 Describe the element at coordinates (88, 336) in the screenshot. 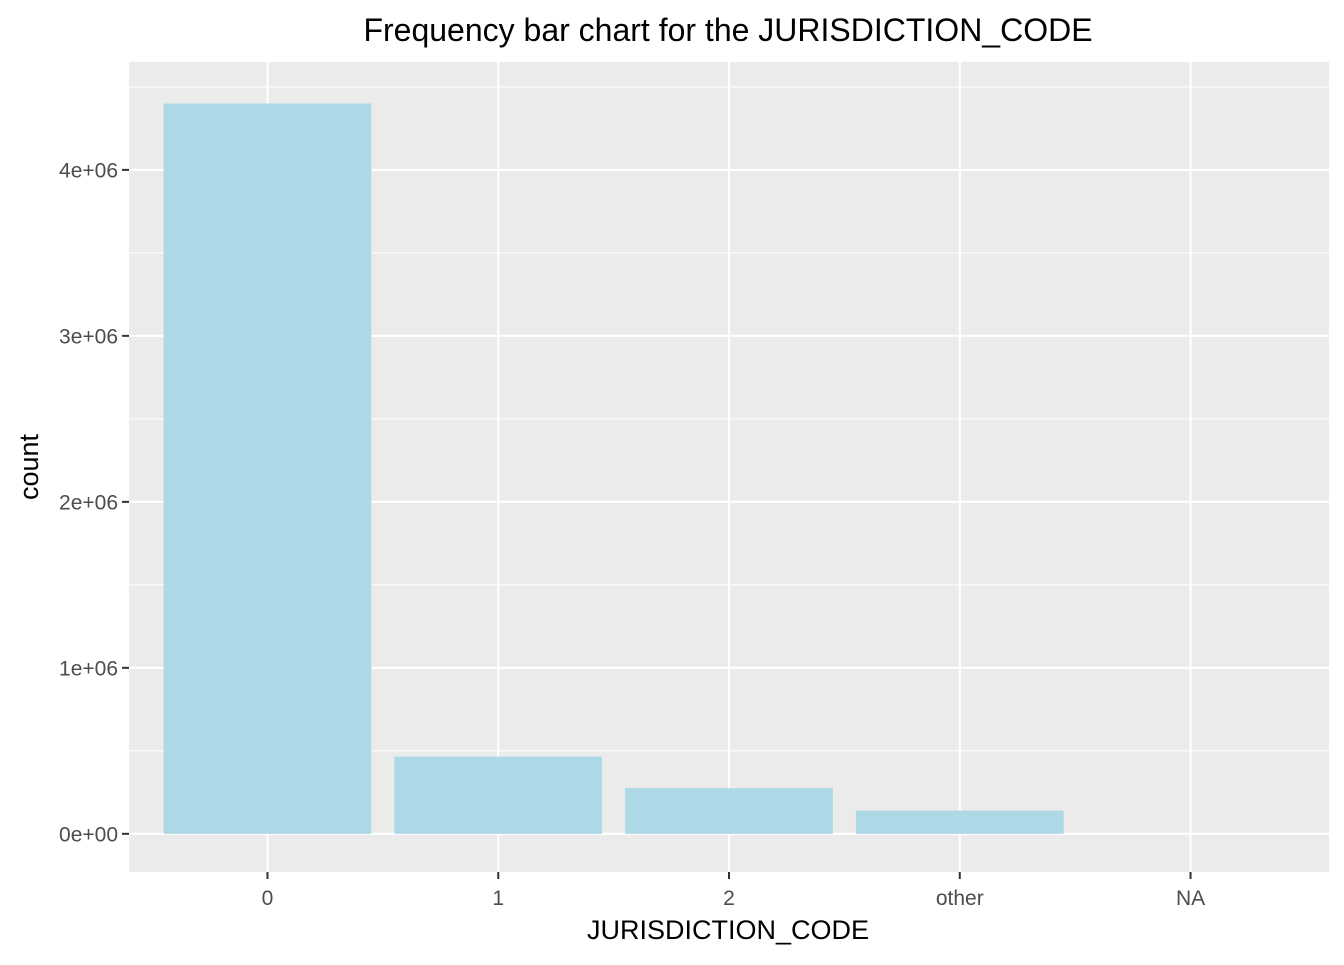

I see `y-tick-label: 3e+06` at that location.